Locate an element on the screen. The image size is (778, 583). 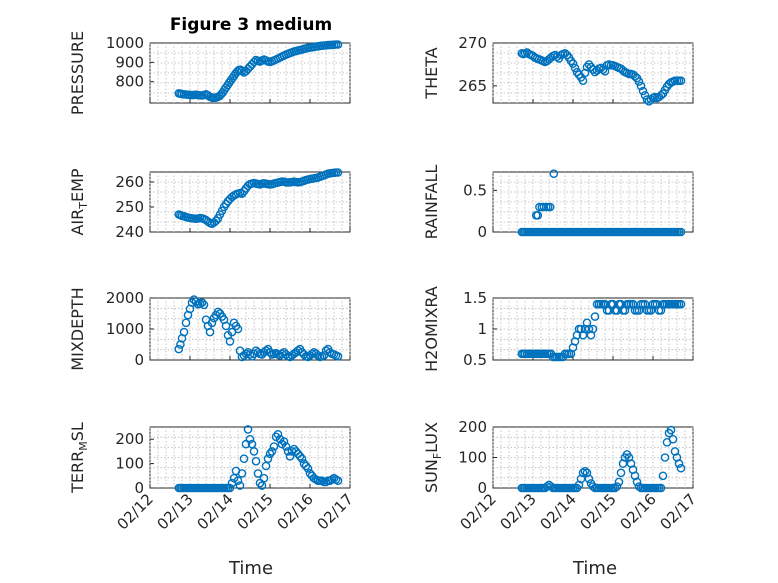
y-axis-label: THETA is located at coordinates (431, 73).